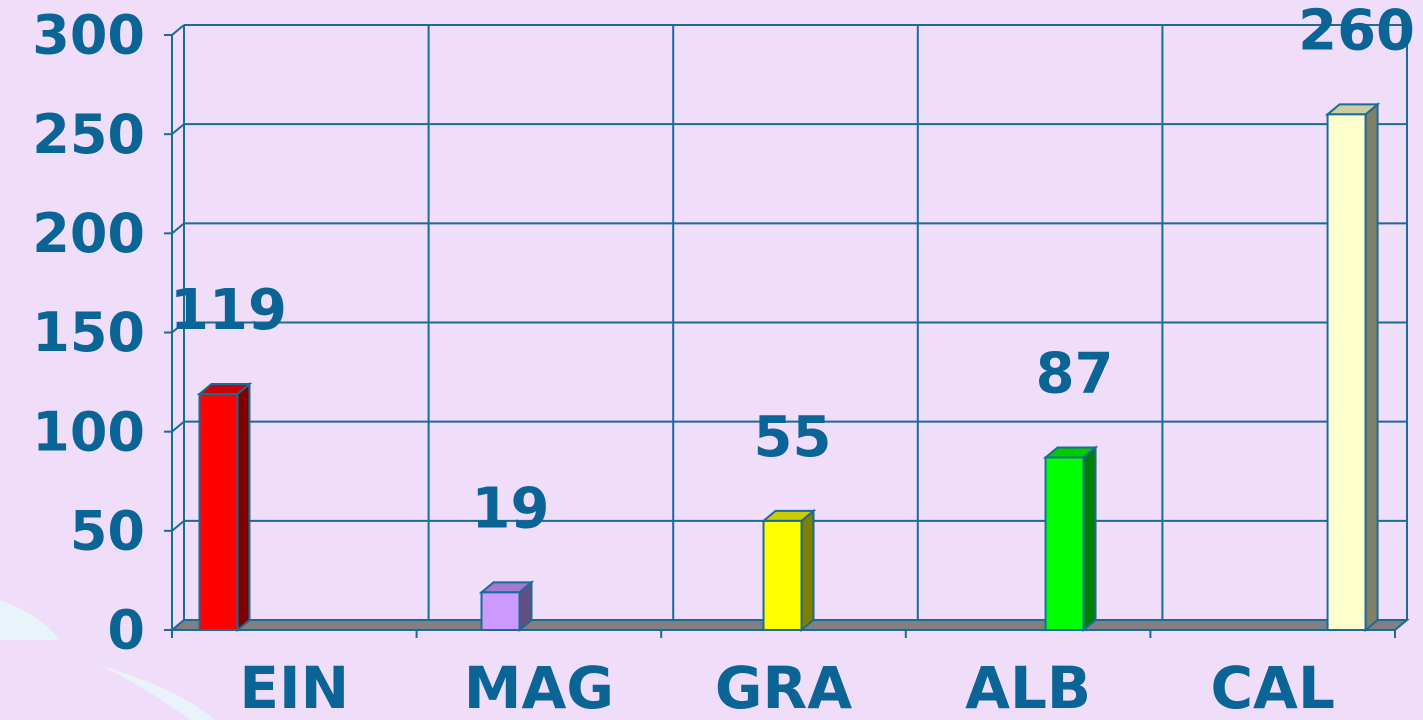 Image resolution: width=1423 pixels, height=720 pixels. What do you see at coordinates (88, 332) in the screenshot?
I see `y-tick-label: 150` at bounding box center [88, 332].